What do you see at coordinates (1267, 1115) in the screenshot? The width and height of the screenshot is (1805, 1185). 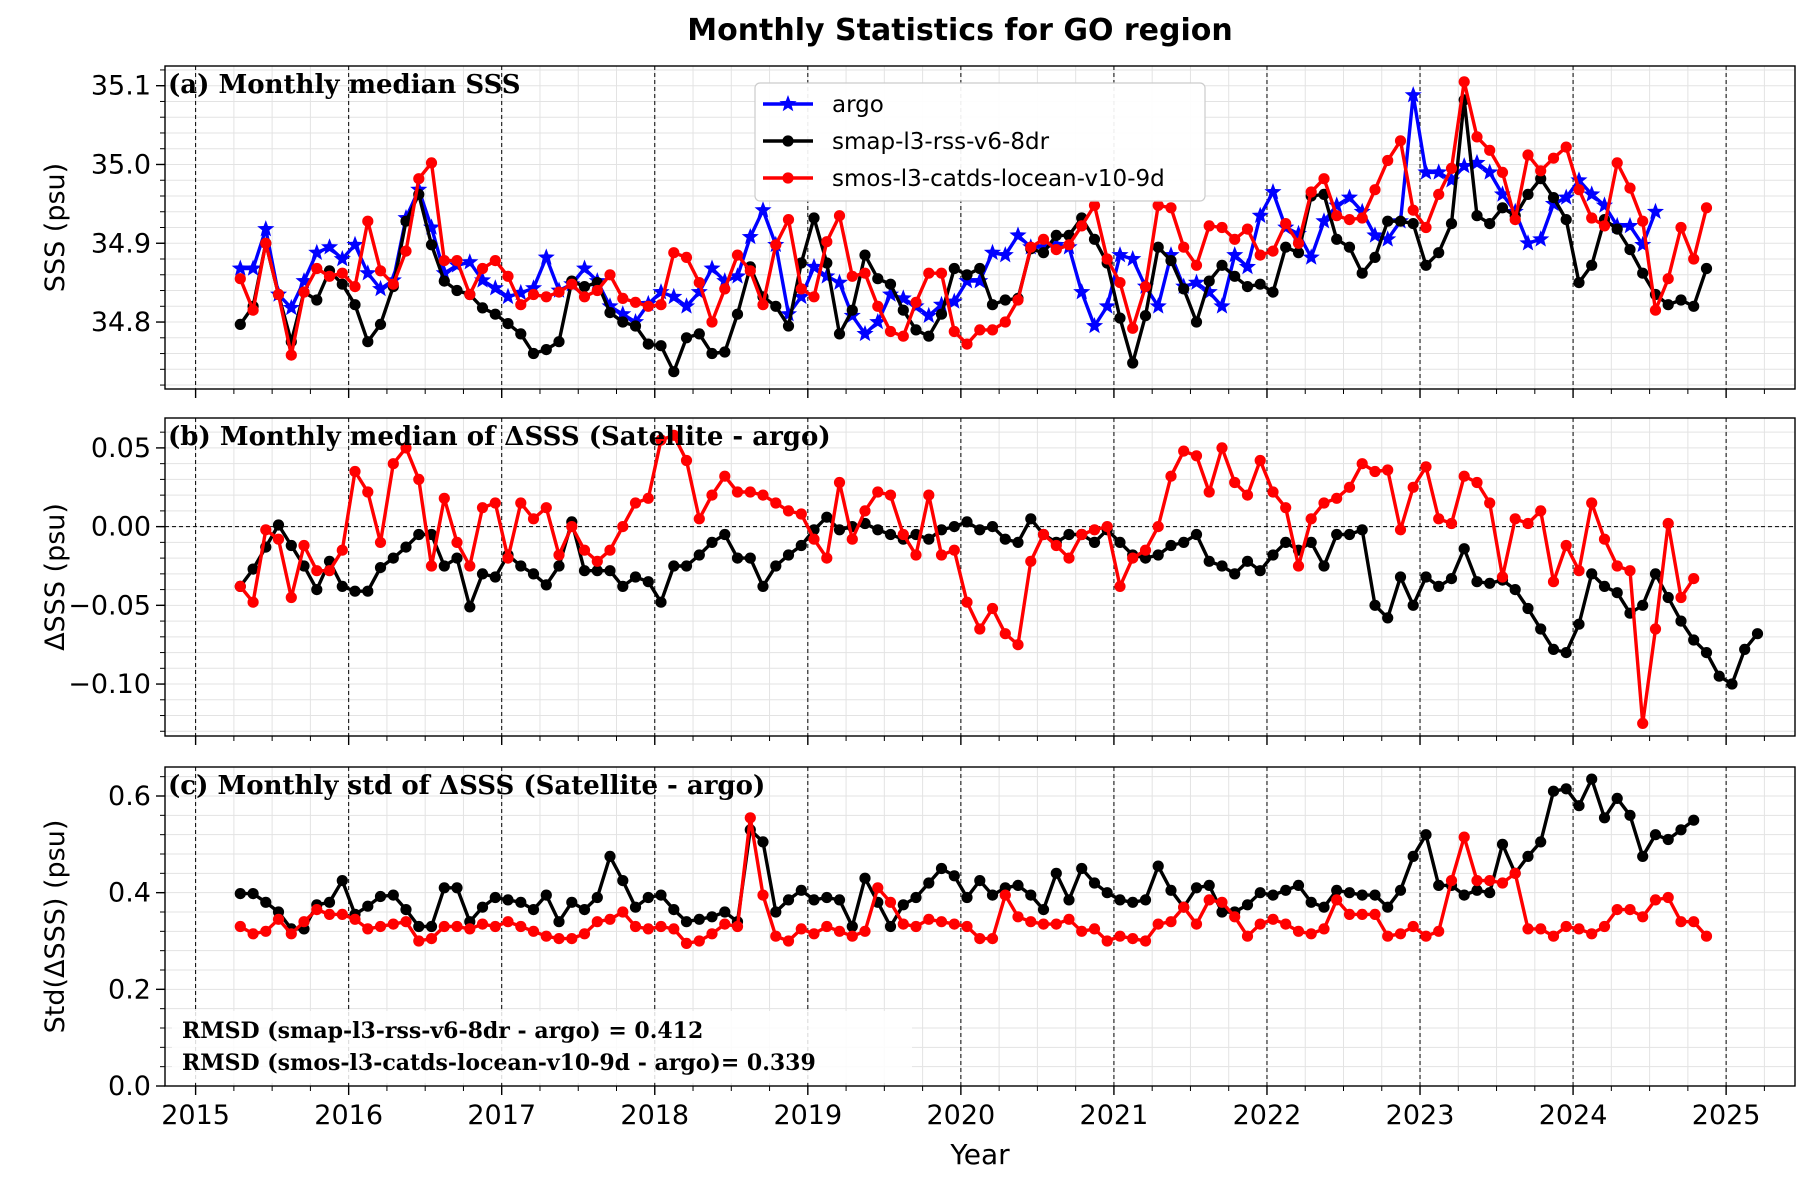 I see `x-tick-label: 2022` at bounding box center [1267, 1115].